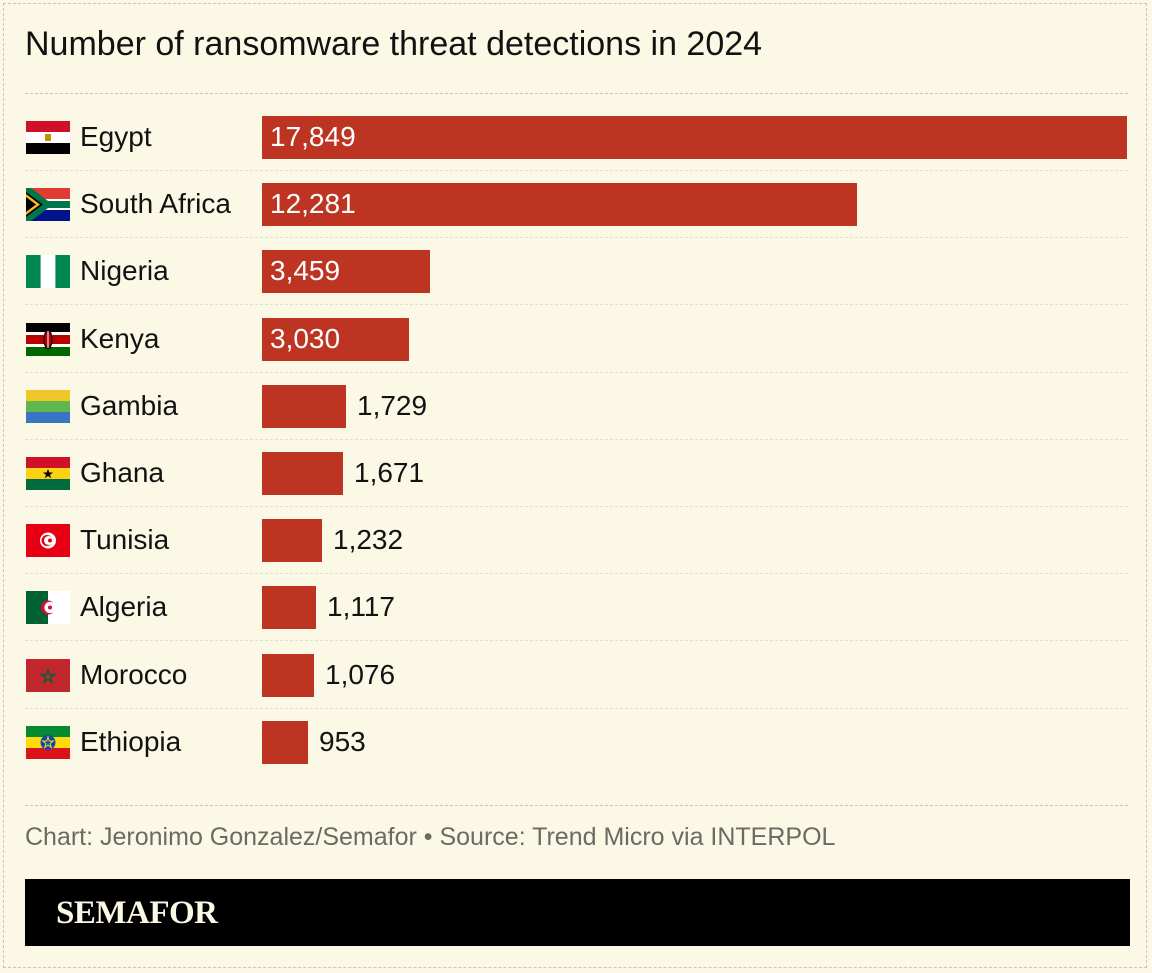  I want to click on bar-row: Morocco 1,076, so click(576, 675).